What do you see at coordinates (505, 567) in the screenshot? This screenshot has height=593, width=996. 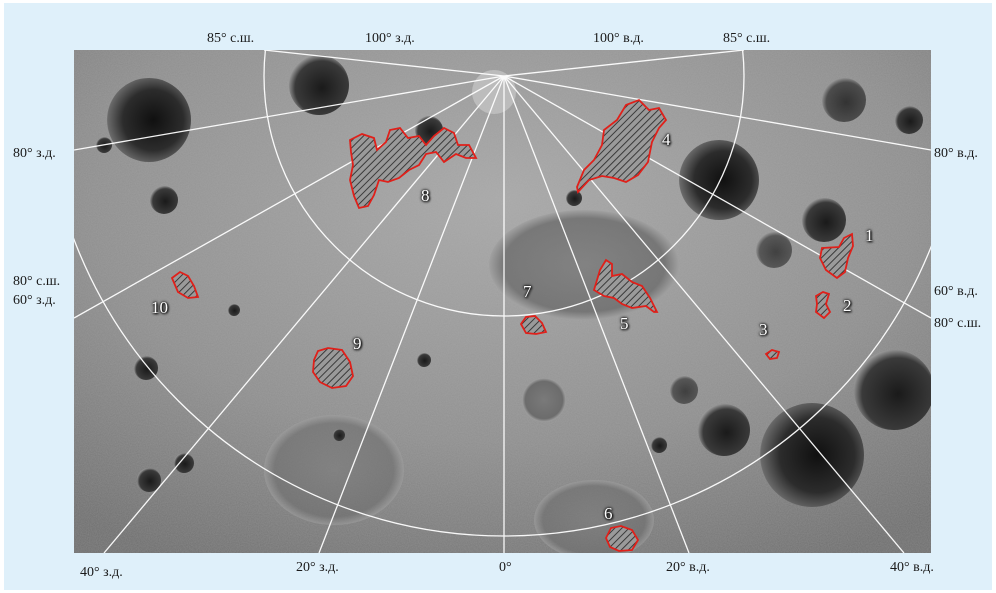 I see `label-bottom-0: 0°` at bounding box center [505, 567].